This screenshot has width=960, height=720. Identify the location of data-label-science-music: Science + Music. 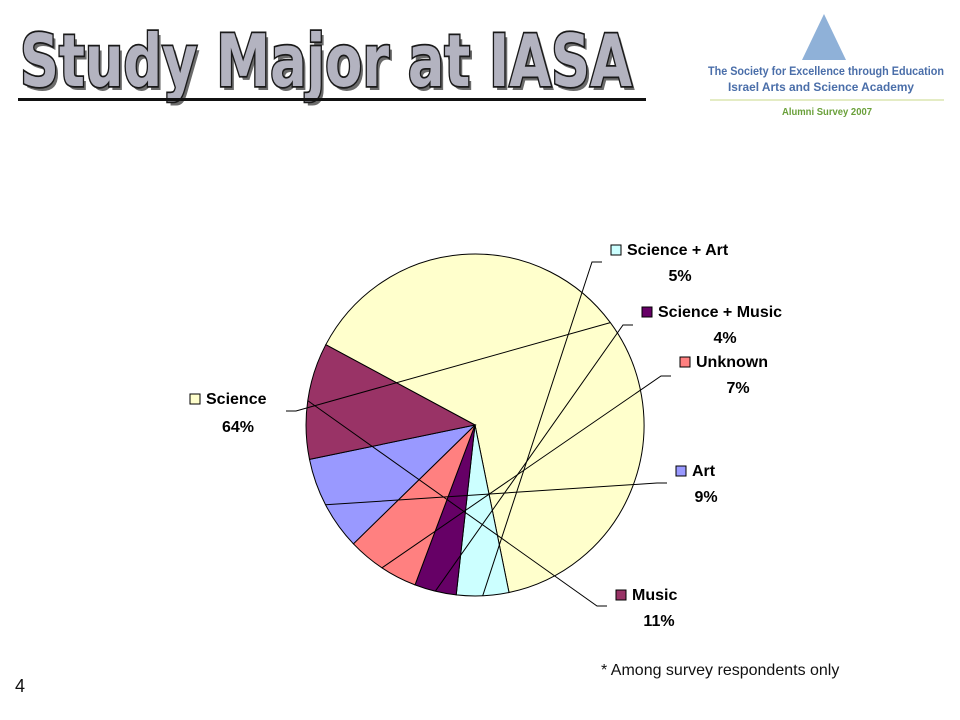
(720, 312).